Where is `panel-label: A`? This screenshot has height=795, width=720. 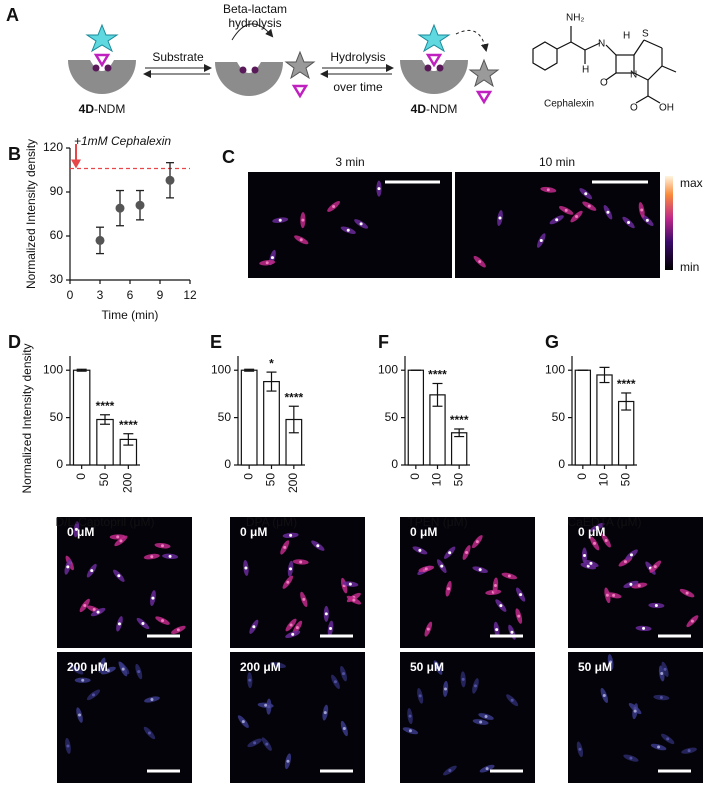 panel-label: A is located at coordinates (12, 15).